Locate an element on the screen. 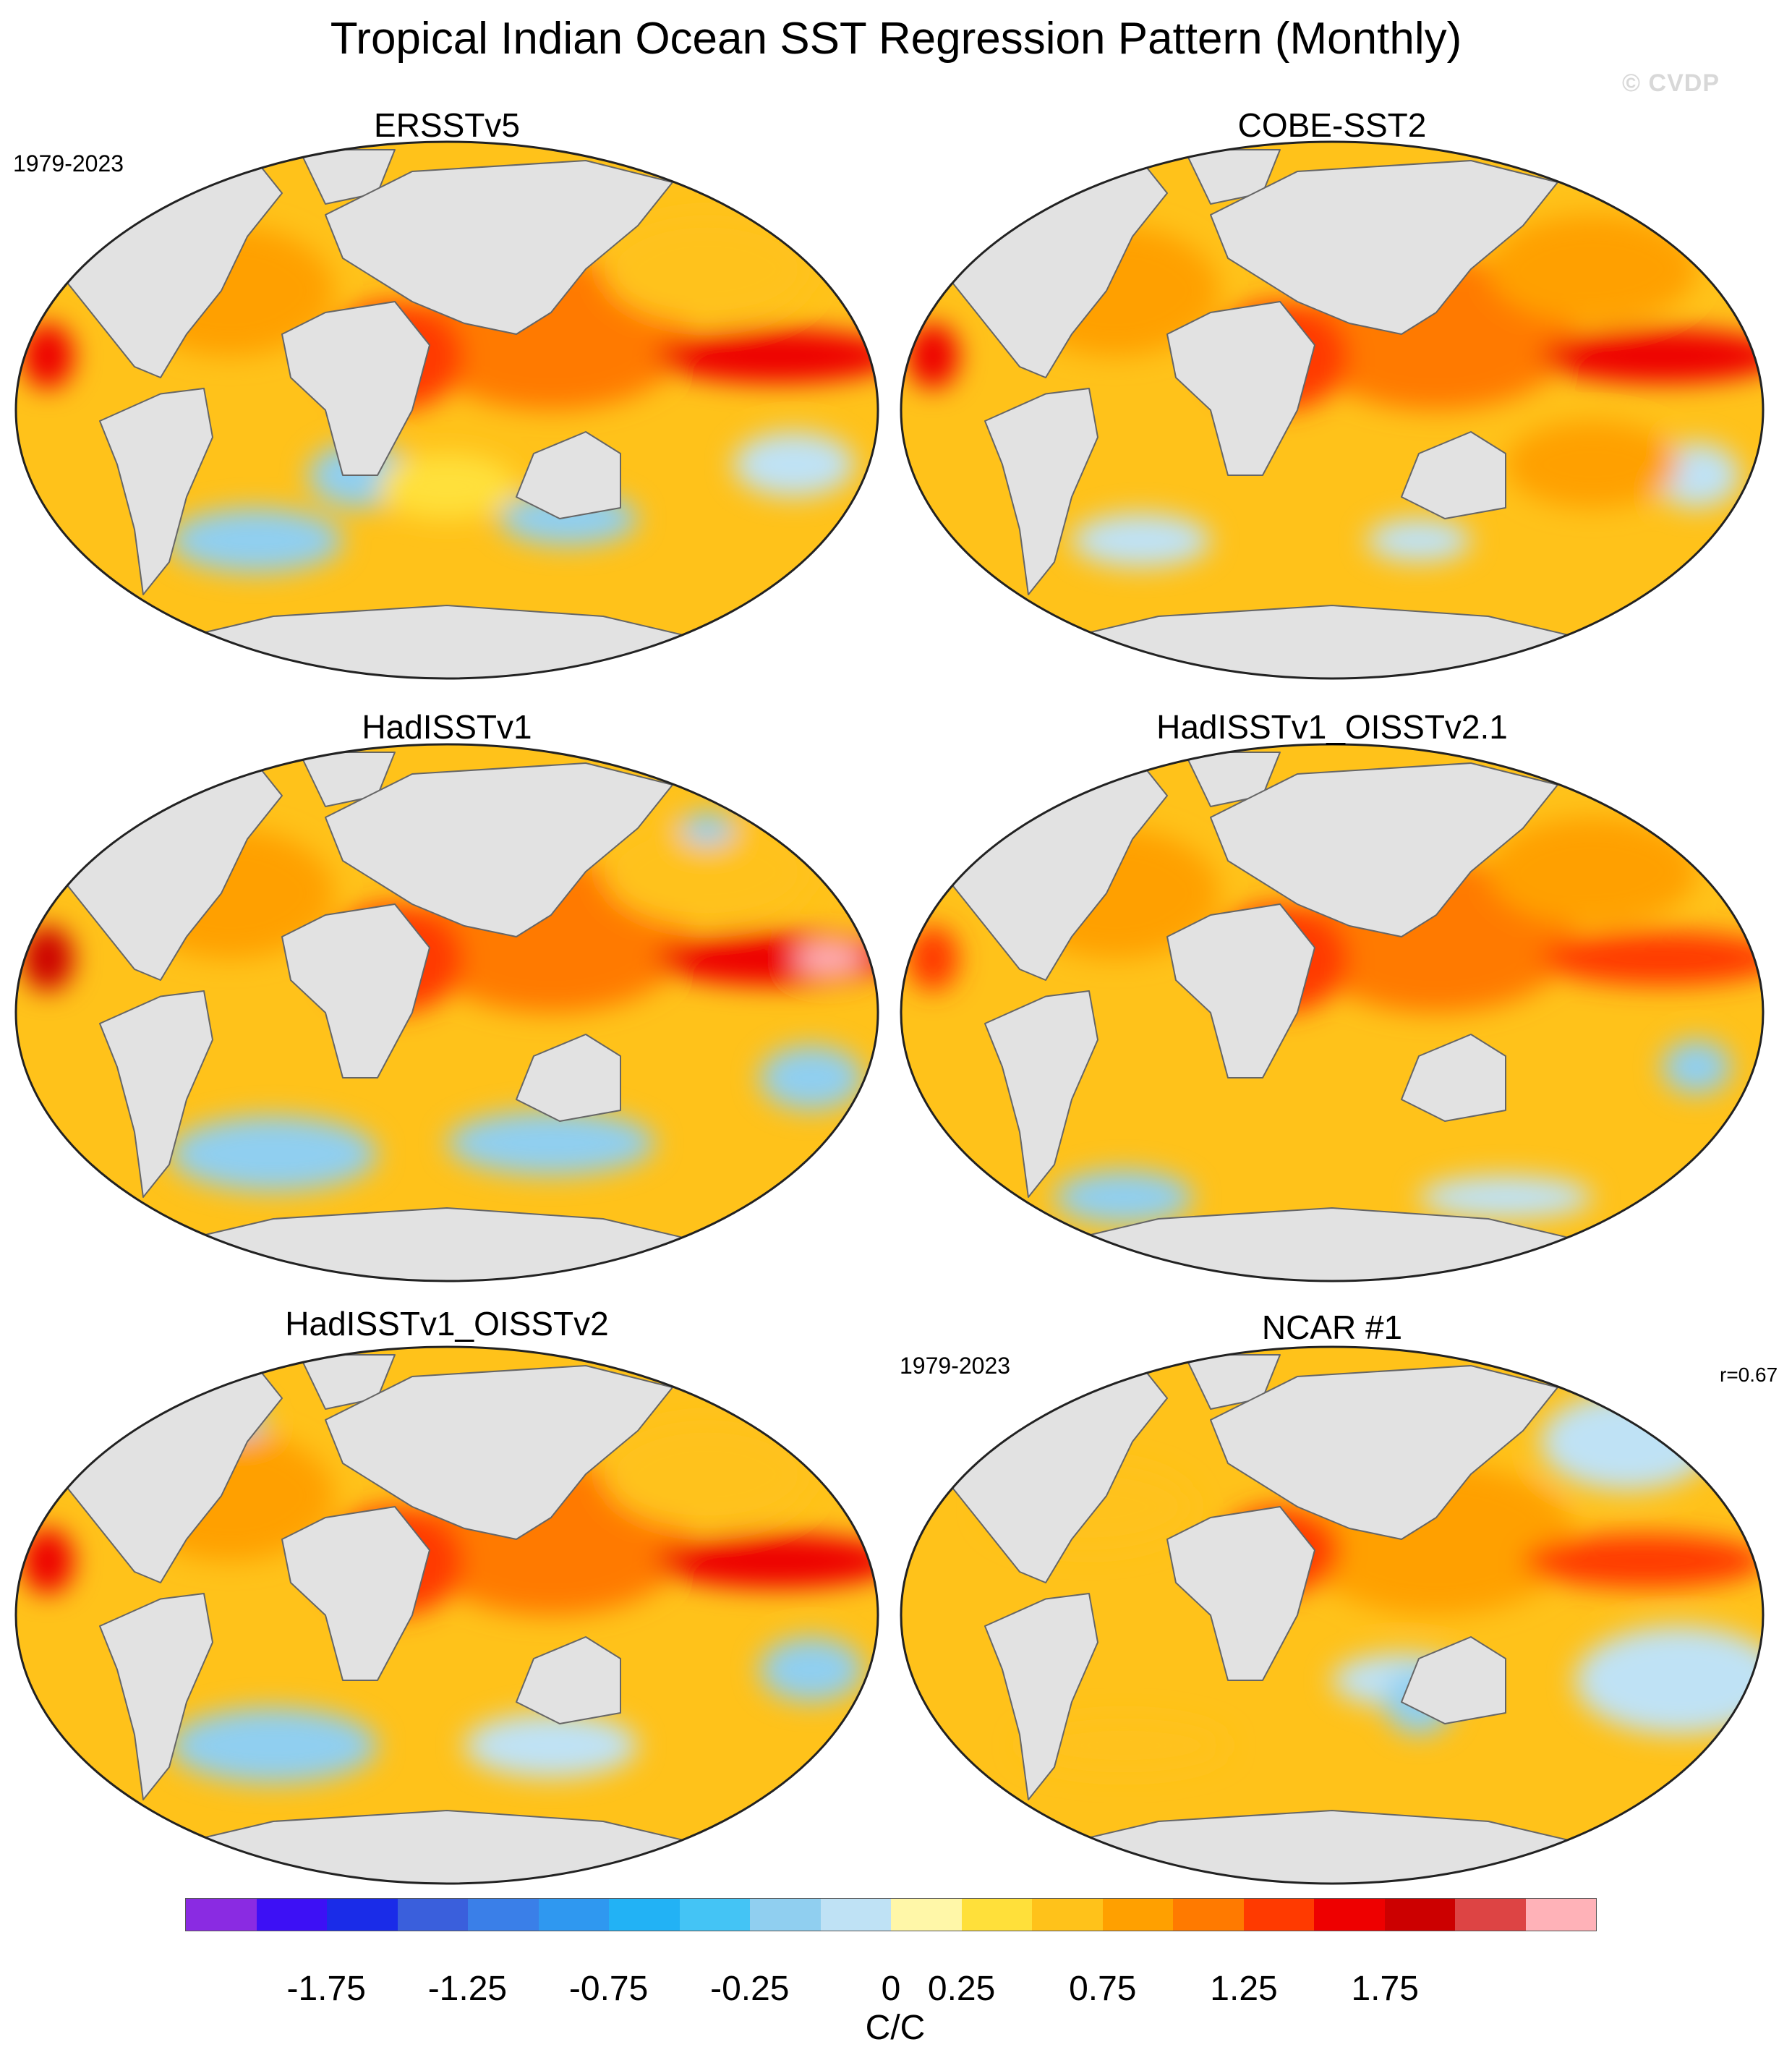 The width and height of the screenshot is (1792, 2055). panel-title: HadISSTv1_OISSTv2.1 is located at coordinates (1332, 727).